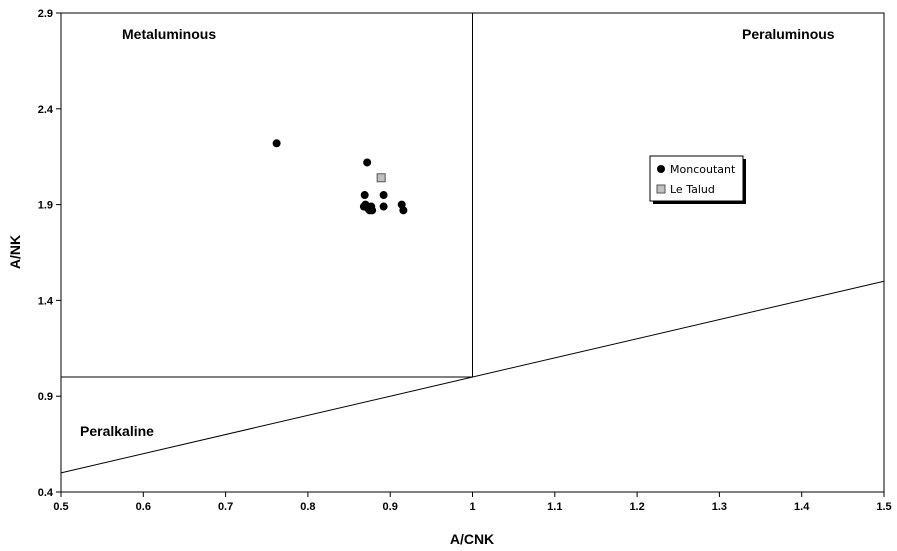 This screenshot has width=897, height=551. Describe the element at coordinates (381, 178) in the screenshot. I see `data-point-le-talud` at that location.